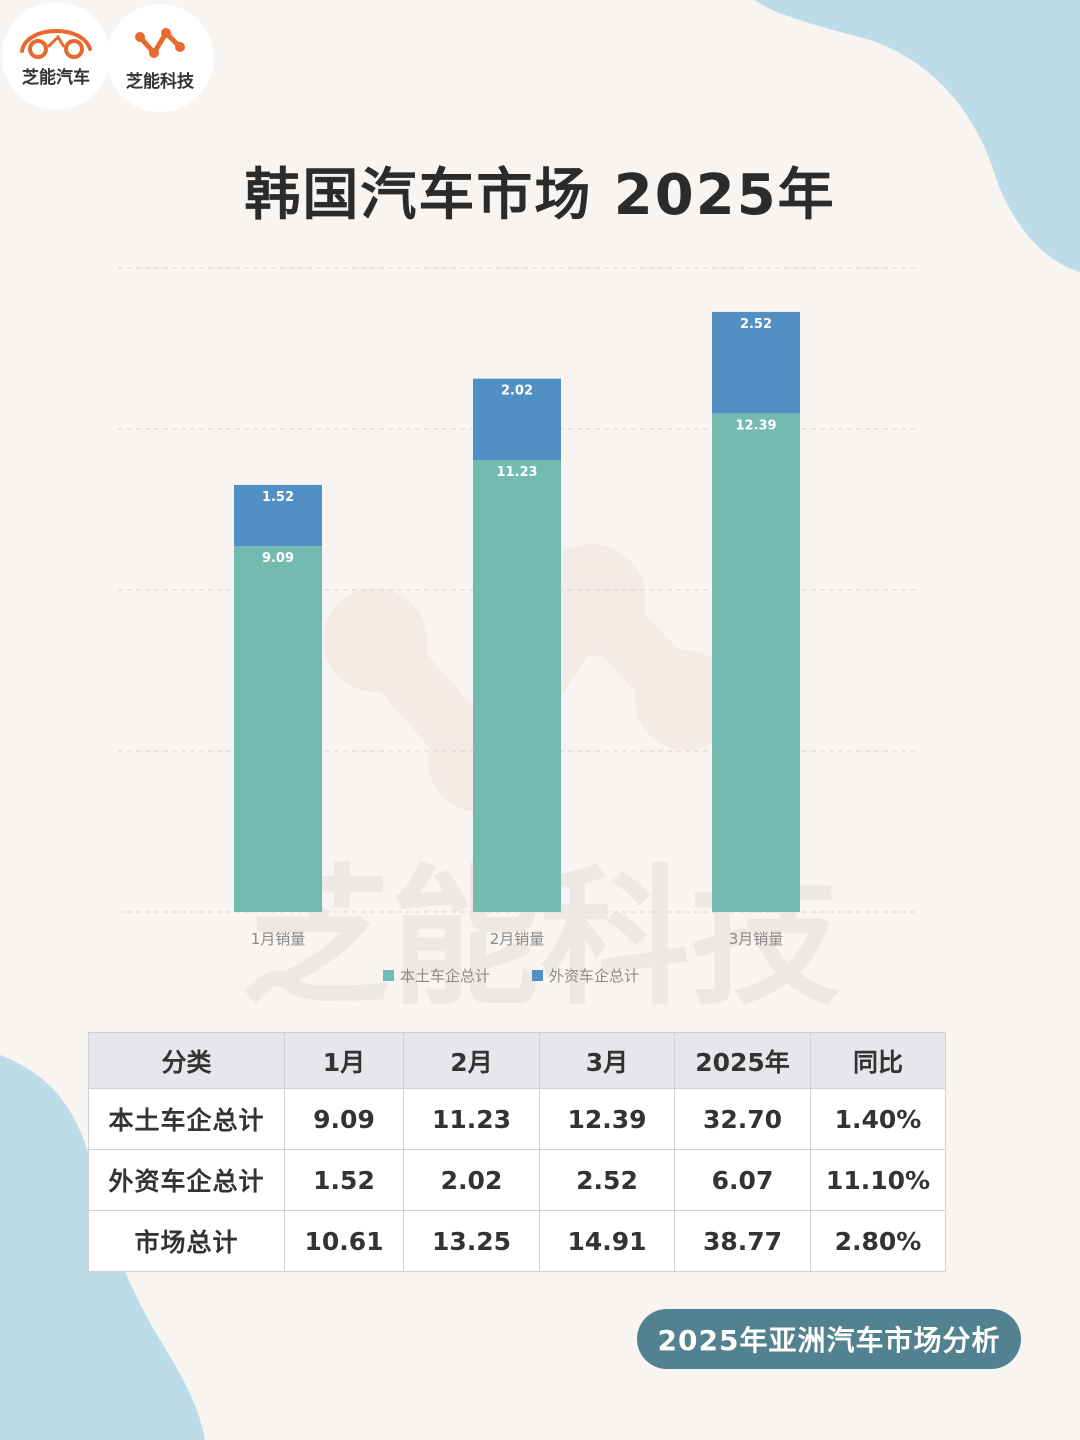 The height and width of the screenshot is (1440, 1080). What do you see at coordinates (607, 1180) in the screenshot?
I see `table-cell: 2.52` at bounding box center [607, 1180].